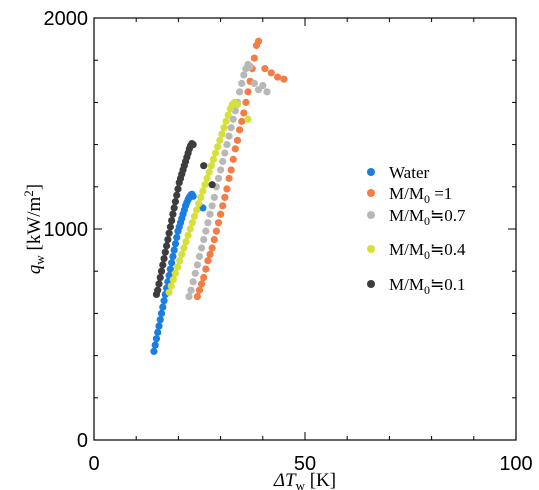 This screenshot has width=539, height=490. I want to click on legend: Water M/M0 =1 M/M0≒0.7 M/M0≒0.4 M/M0≒0.1, so click(416, 230).